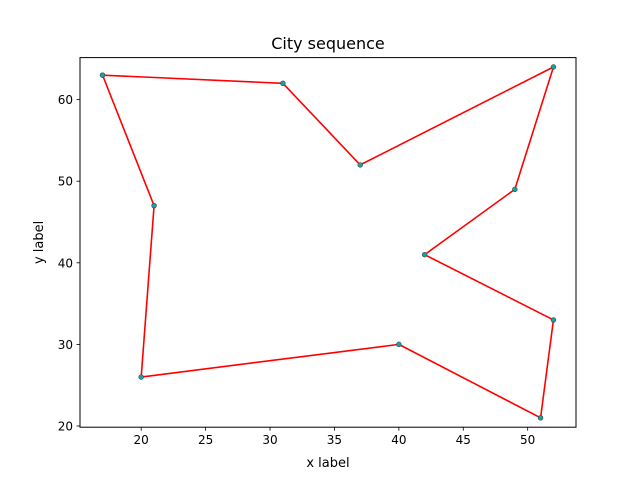  What do you see at coordinates (334, 440) in the screenshot?
I see `x-tick-label: 35` at bounding box center [334, 440].